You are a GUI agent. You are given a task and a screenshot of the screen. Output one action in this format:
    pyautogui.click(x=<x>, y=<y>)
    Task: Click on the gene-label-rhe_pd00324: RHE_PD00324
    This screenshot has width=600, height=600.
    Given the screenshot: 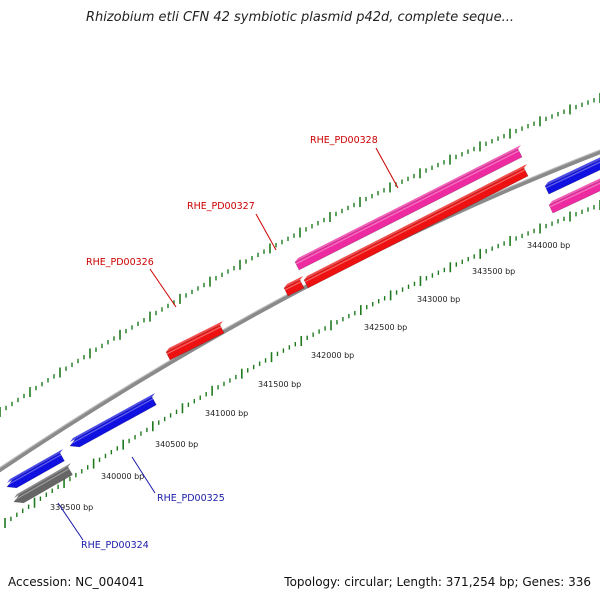 What is the action you would take?
    pyautogui.click(x=115, y=545)
    